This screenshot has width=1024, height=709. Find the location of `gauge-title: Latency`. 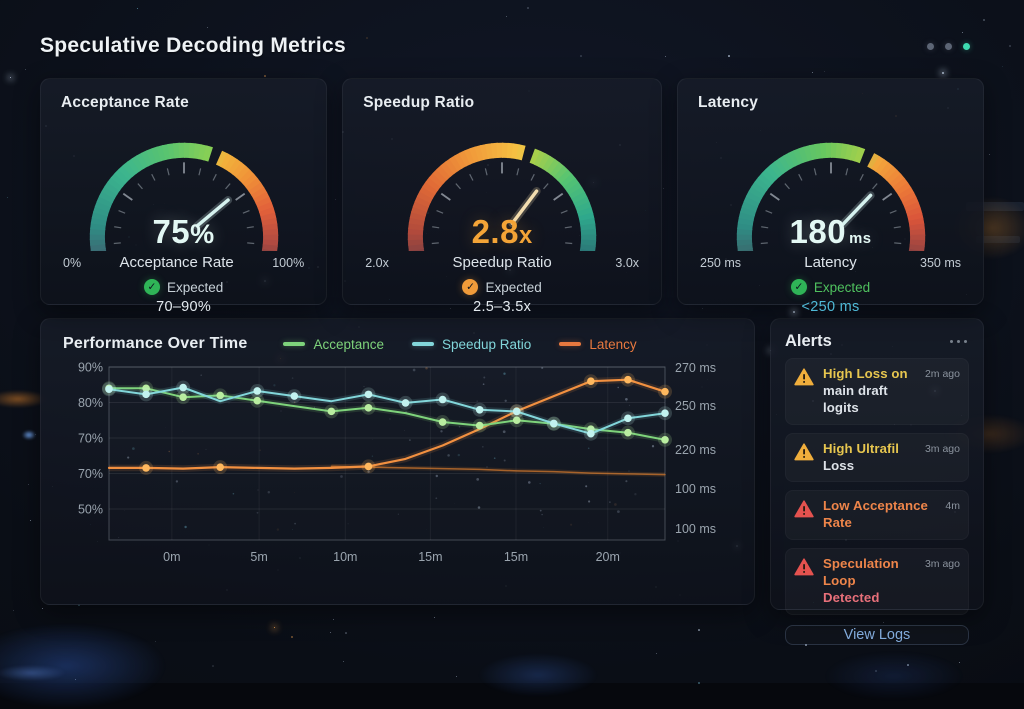

gauge-title: Latency is located at coordinates (728, 102).